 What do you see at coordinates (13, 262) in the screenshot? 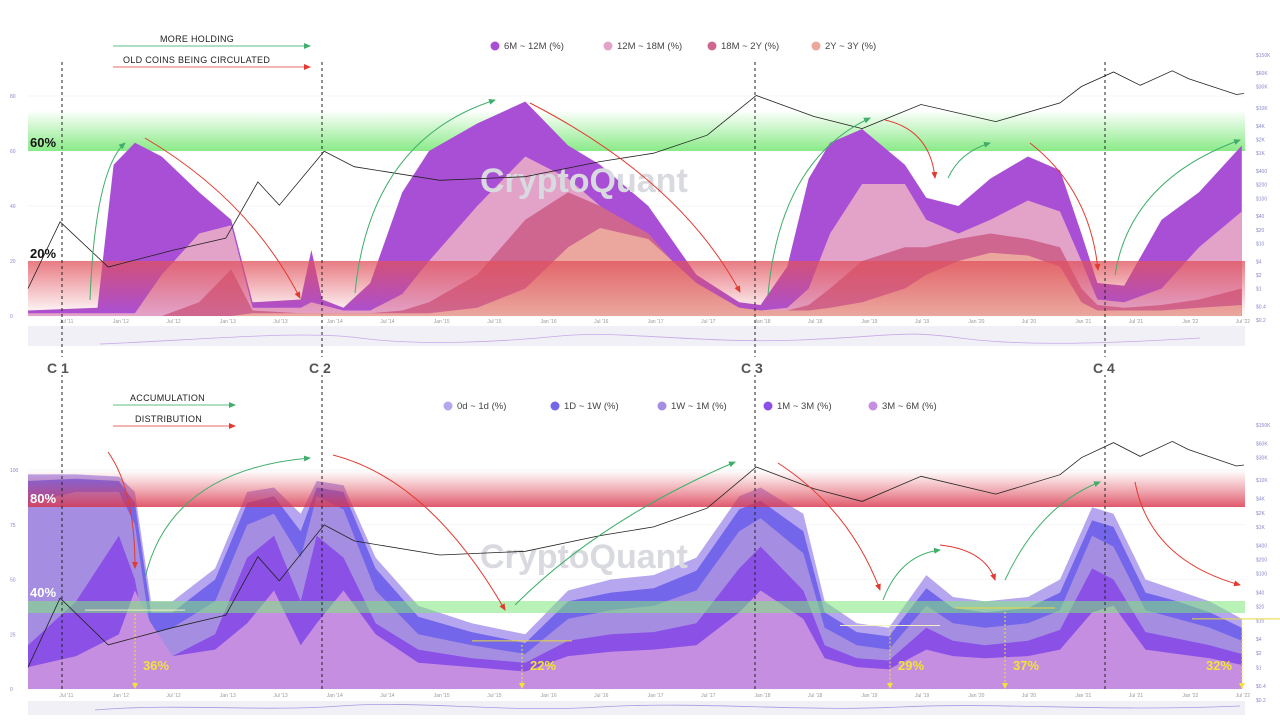
I see `y-tick-label: 20` at bounding box center [13, 262].